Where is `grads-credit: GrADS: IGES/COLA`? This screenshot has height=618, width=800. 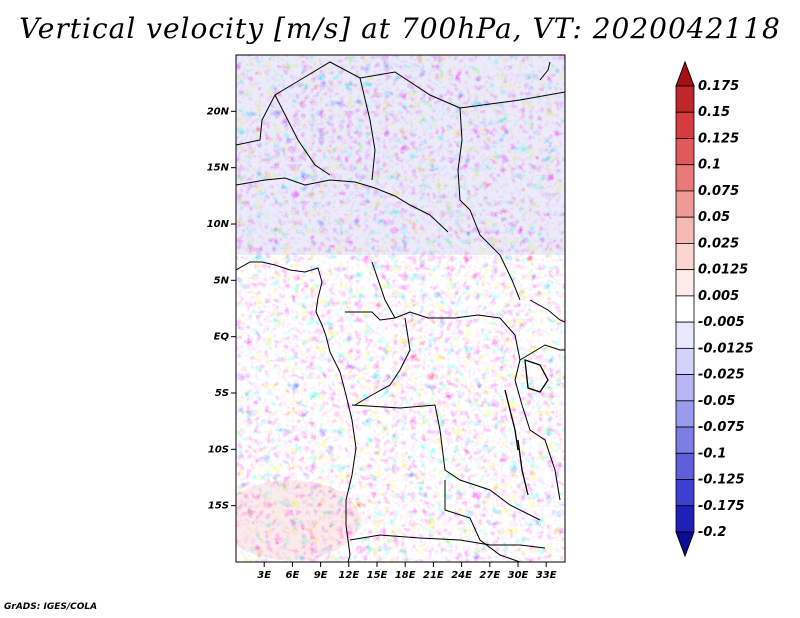 grads-credit: GrADS: IGES/COLA is located at coordinates (51, 607).